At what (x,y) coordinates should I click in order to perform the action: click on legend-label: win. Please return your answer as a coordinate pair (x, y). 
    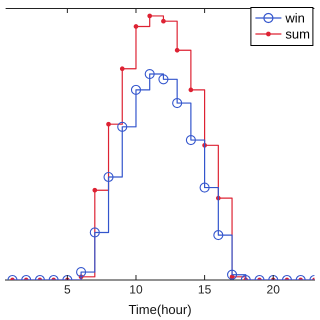
    Looking at the image, I should click on (294, 18).